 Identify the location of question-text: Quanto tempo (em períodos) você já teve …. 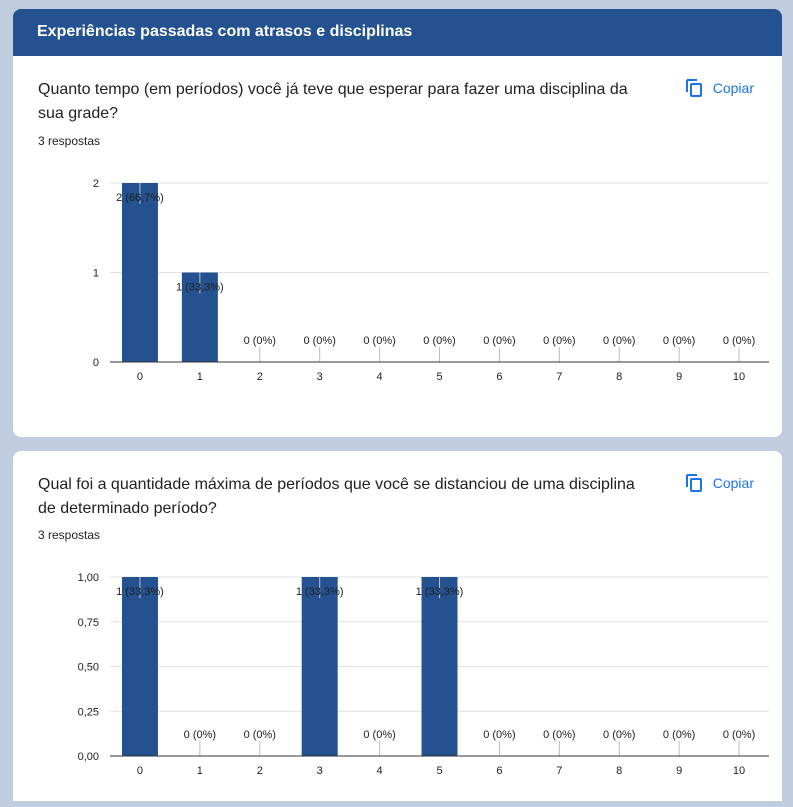
(333, 101).